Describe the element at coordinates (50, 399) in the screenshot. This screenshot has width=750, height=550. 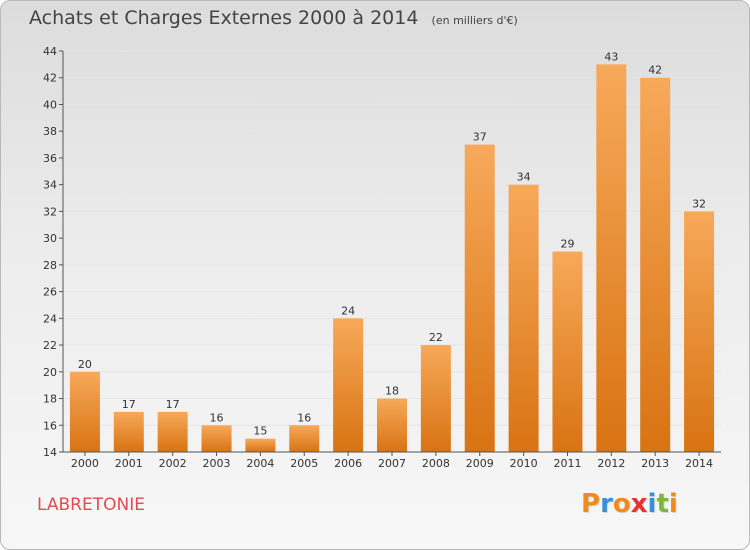
I see `y-tick-label: 18` at that location.